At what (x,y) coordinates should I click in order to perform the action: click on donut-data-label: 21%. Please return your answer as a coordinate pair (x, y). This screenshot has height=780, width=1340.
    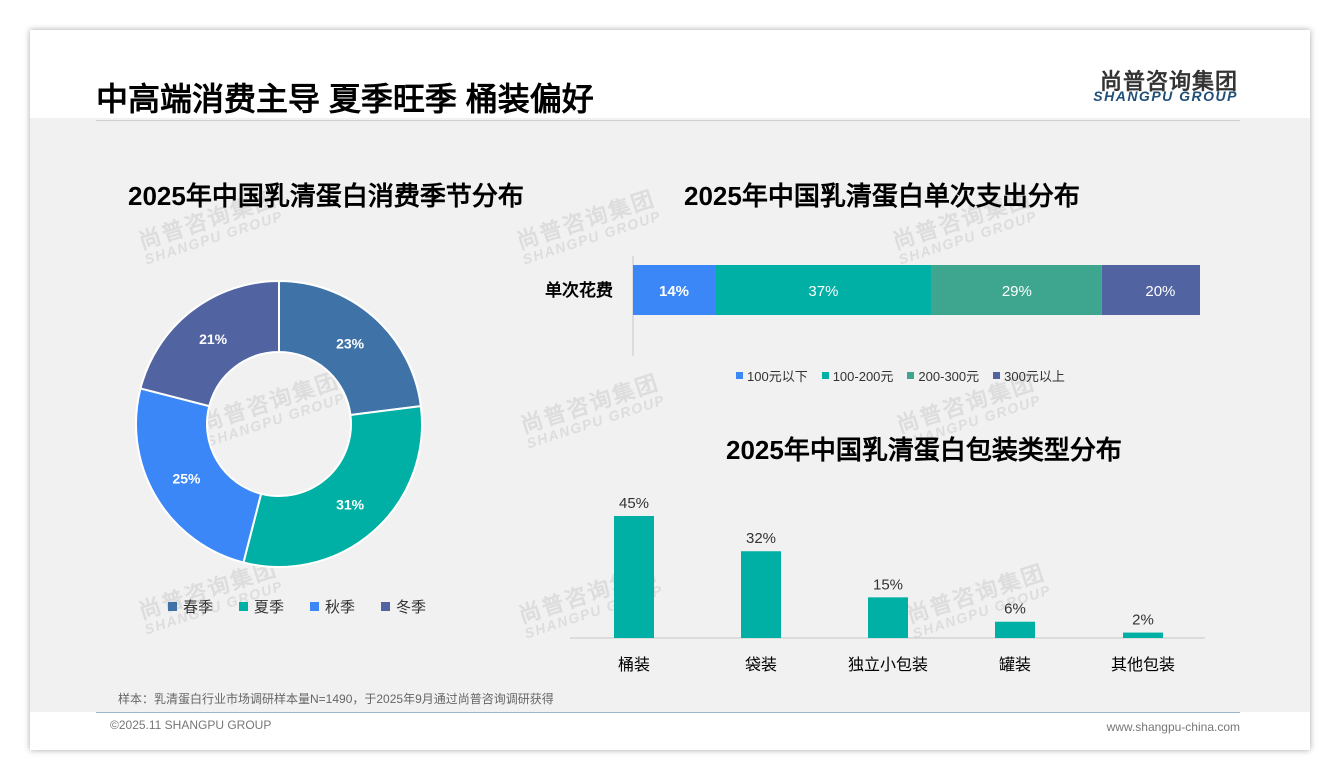
    Looking at the image, I should click on (213, 339).